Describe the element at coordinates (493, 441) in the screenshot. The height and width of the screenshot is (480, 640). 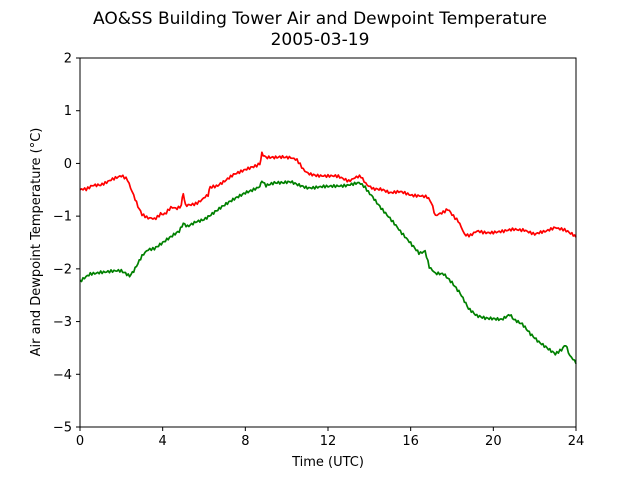
I see `x-tick-label: 20` at that location.